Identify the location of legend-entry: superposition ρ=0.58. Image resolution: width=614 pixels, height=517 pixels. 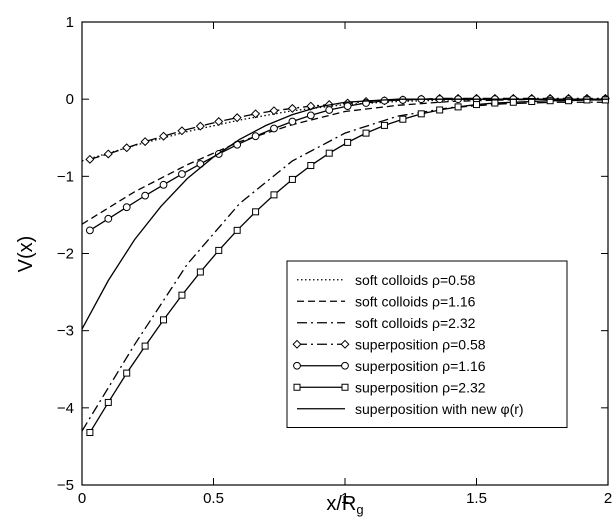
(389, 344).